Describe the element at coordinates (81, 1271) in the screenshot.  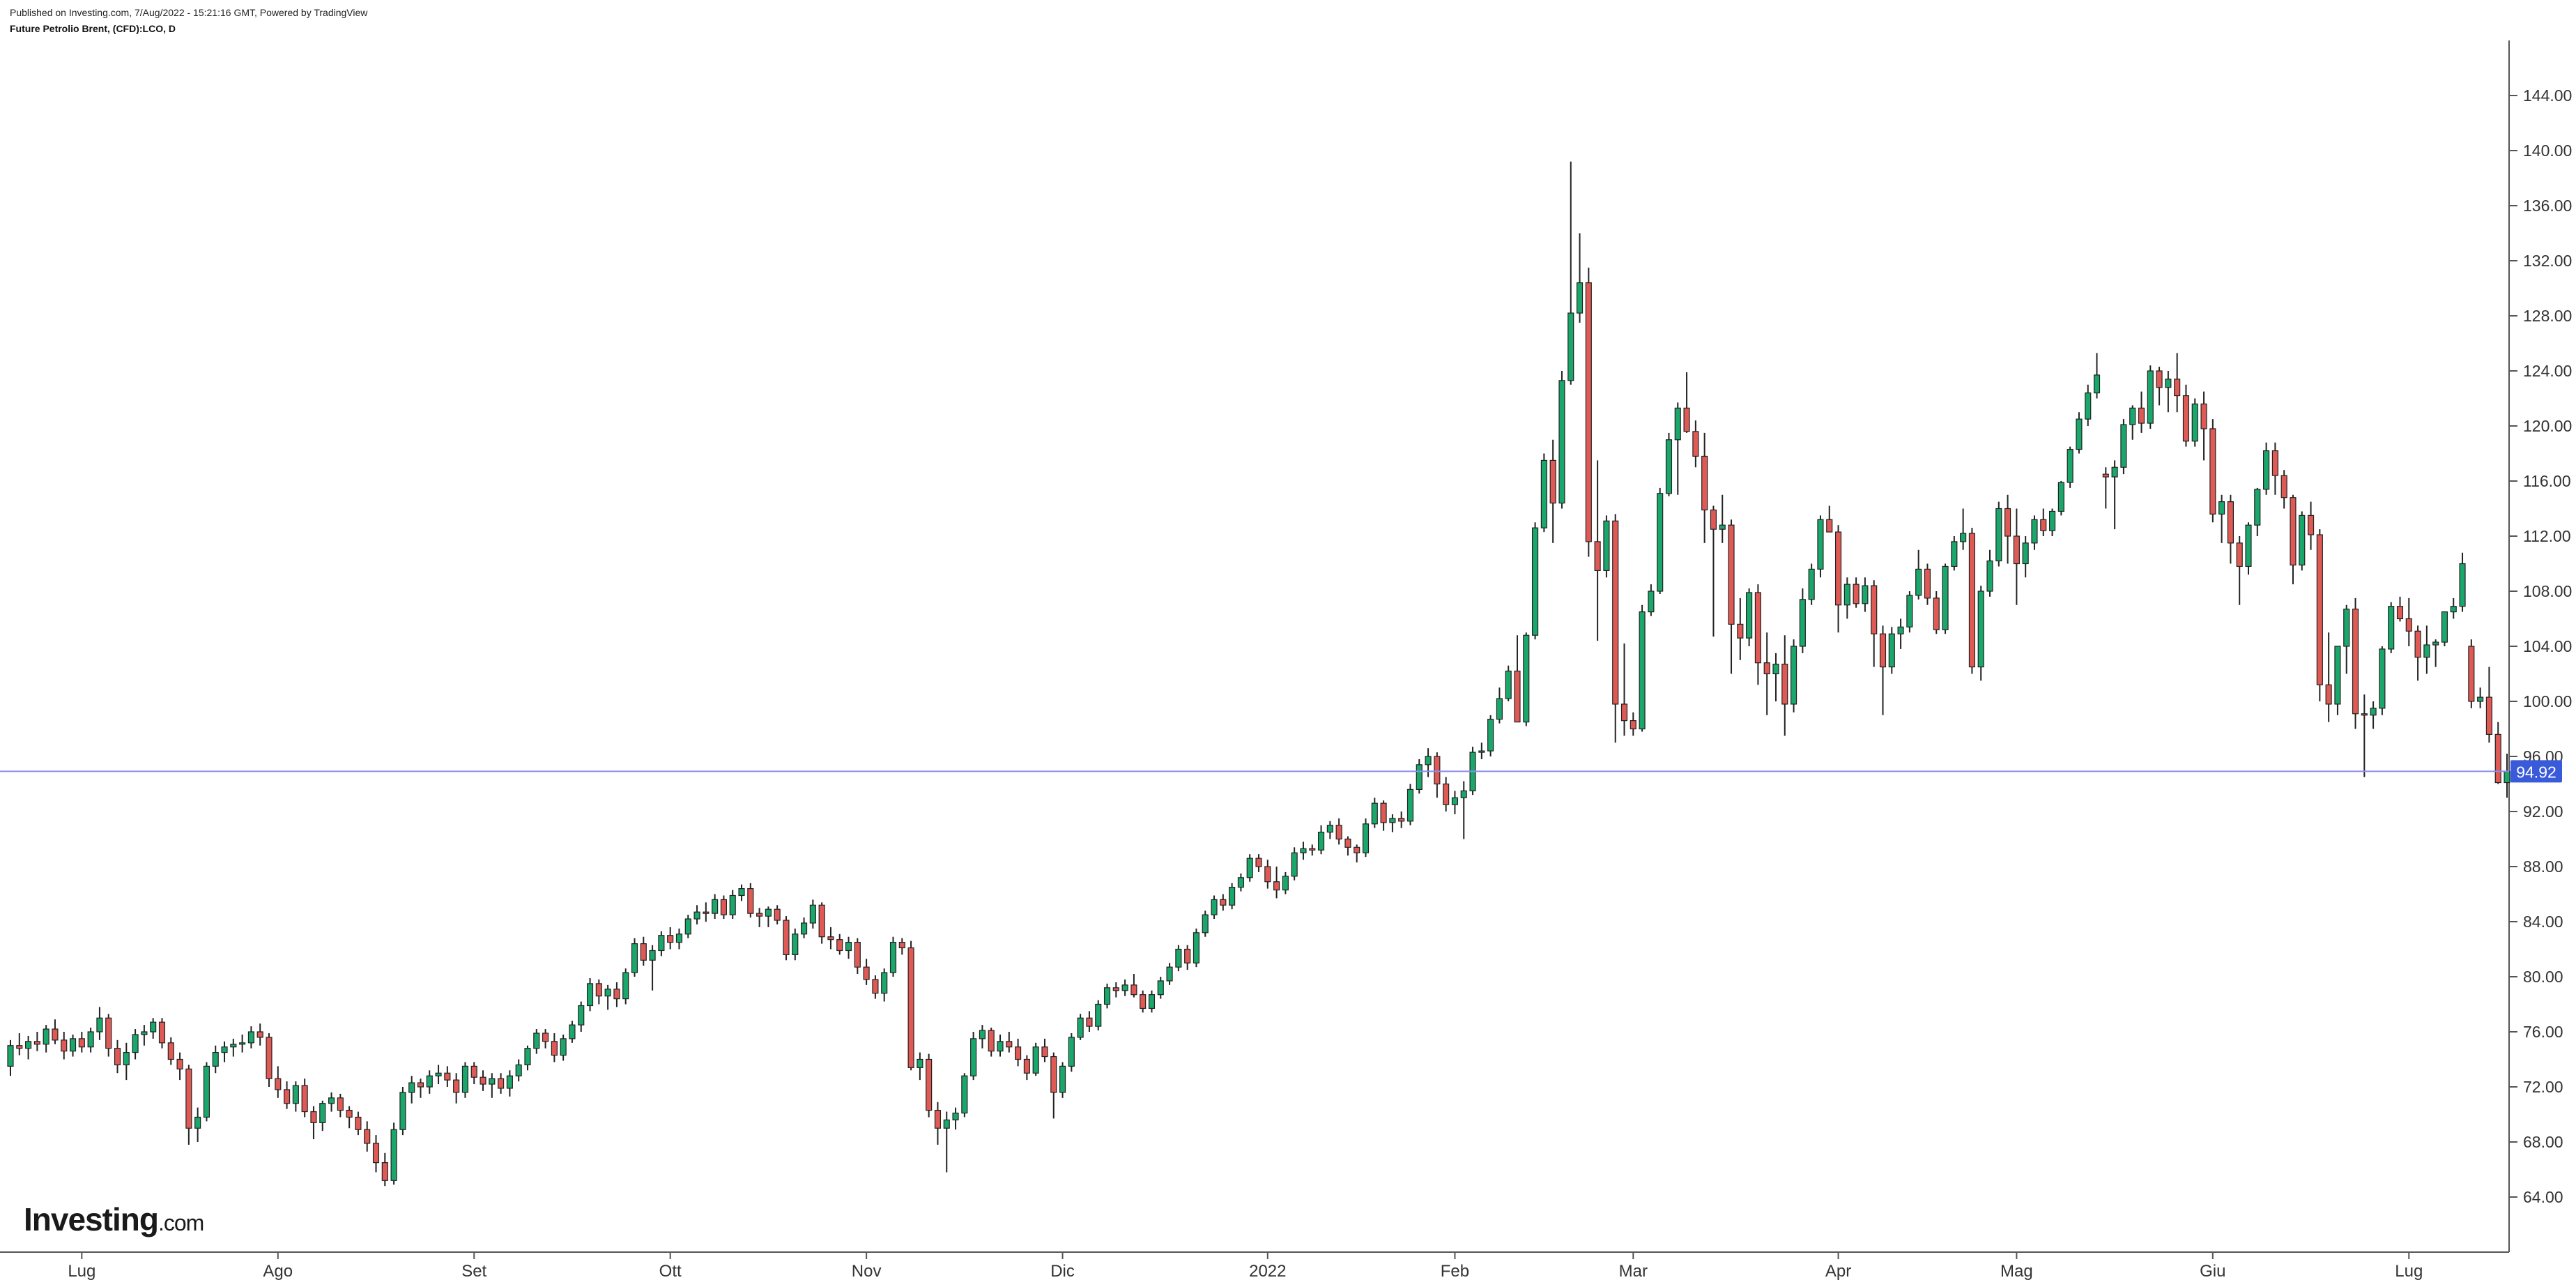
I see `x-tick-label: Lug` at that location.